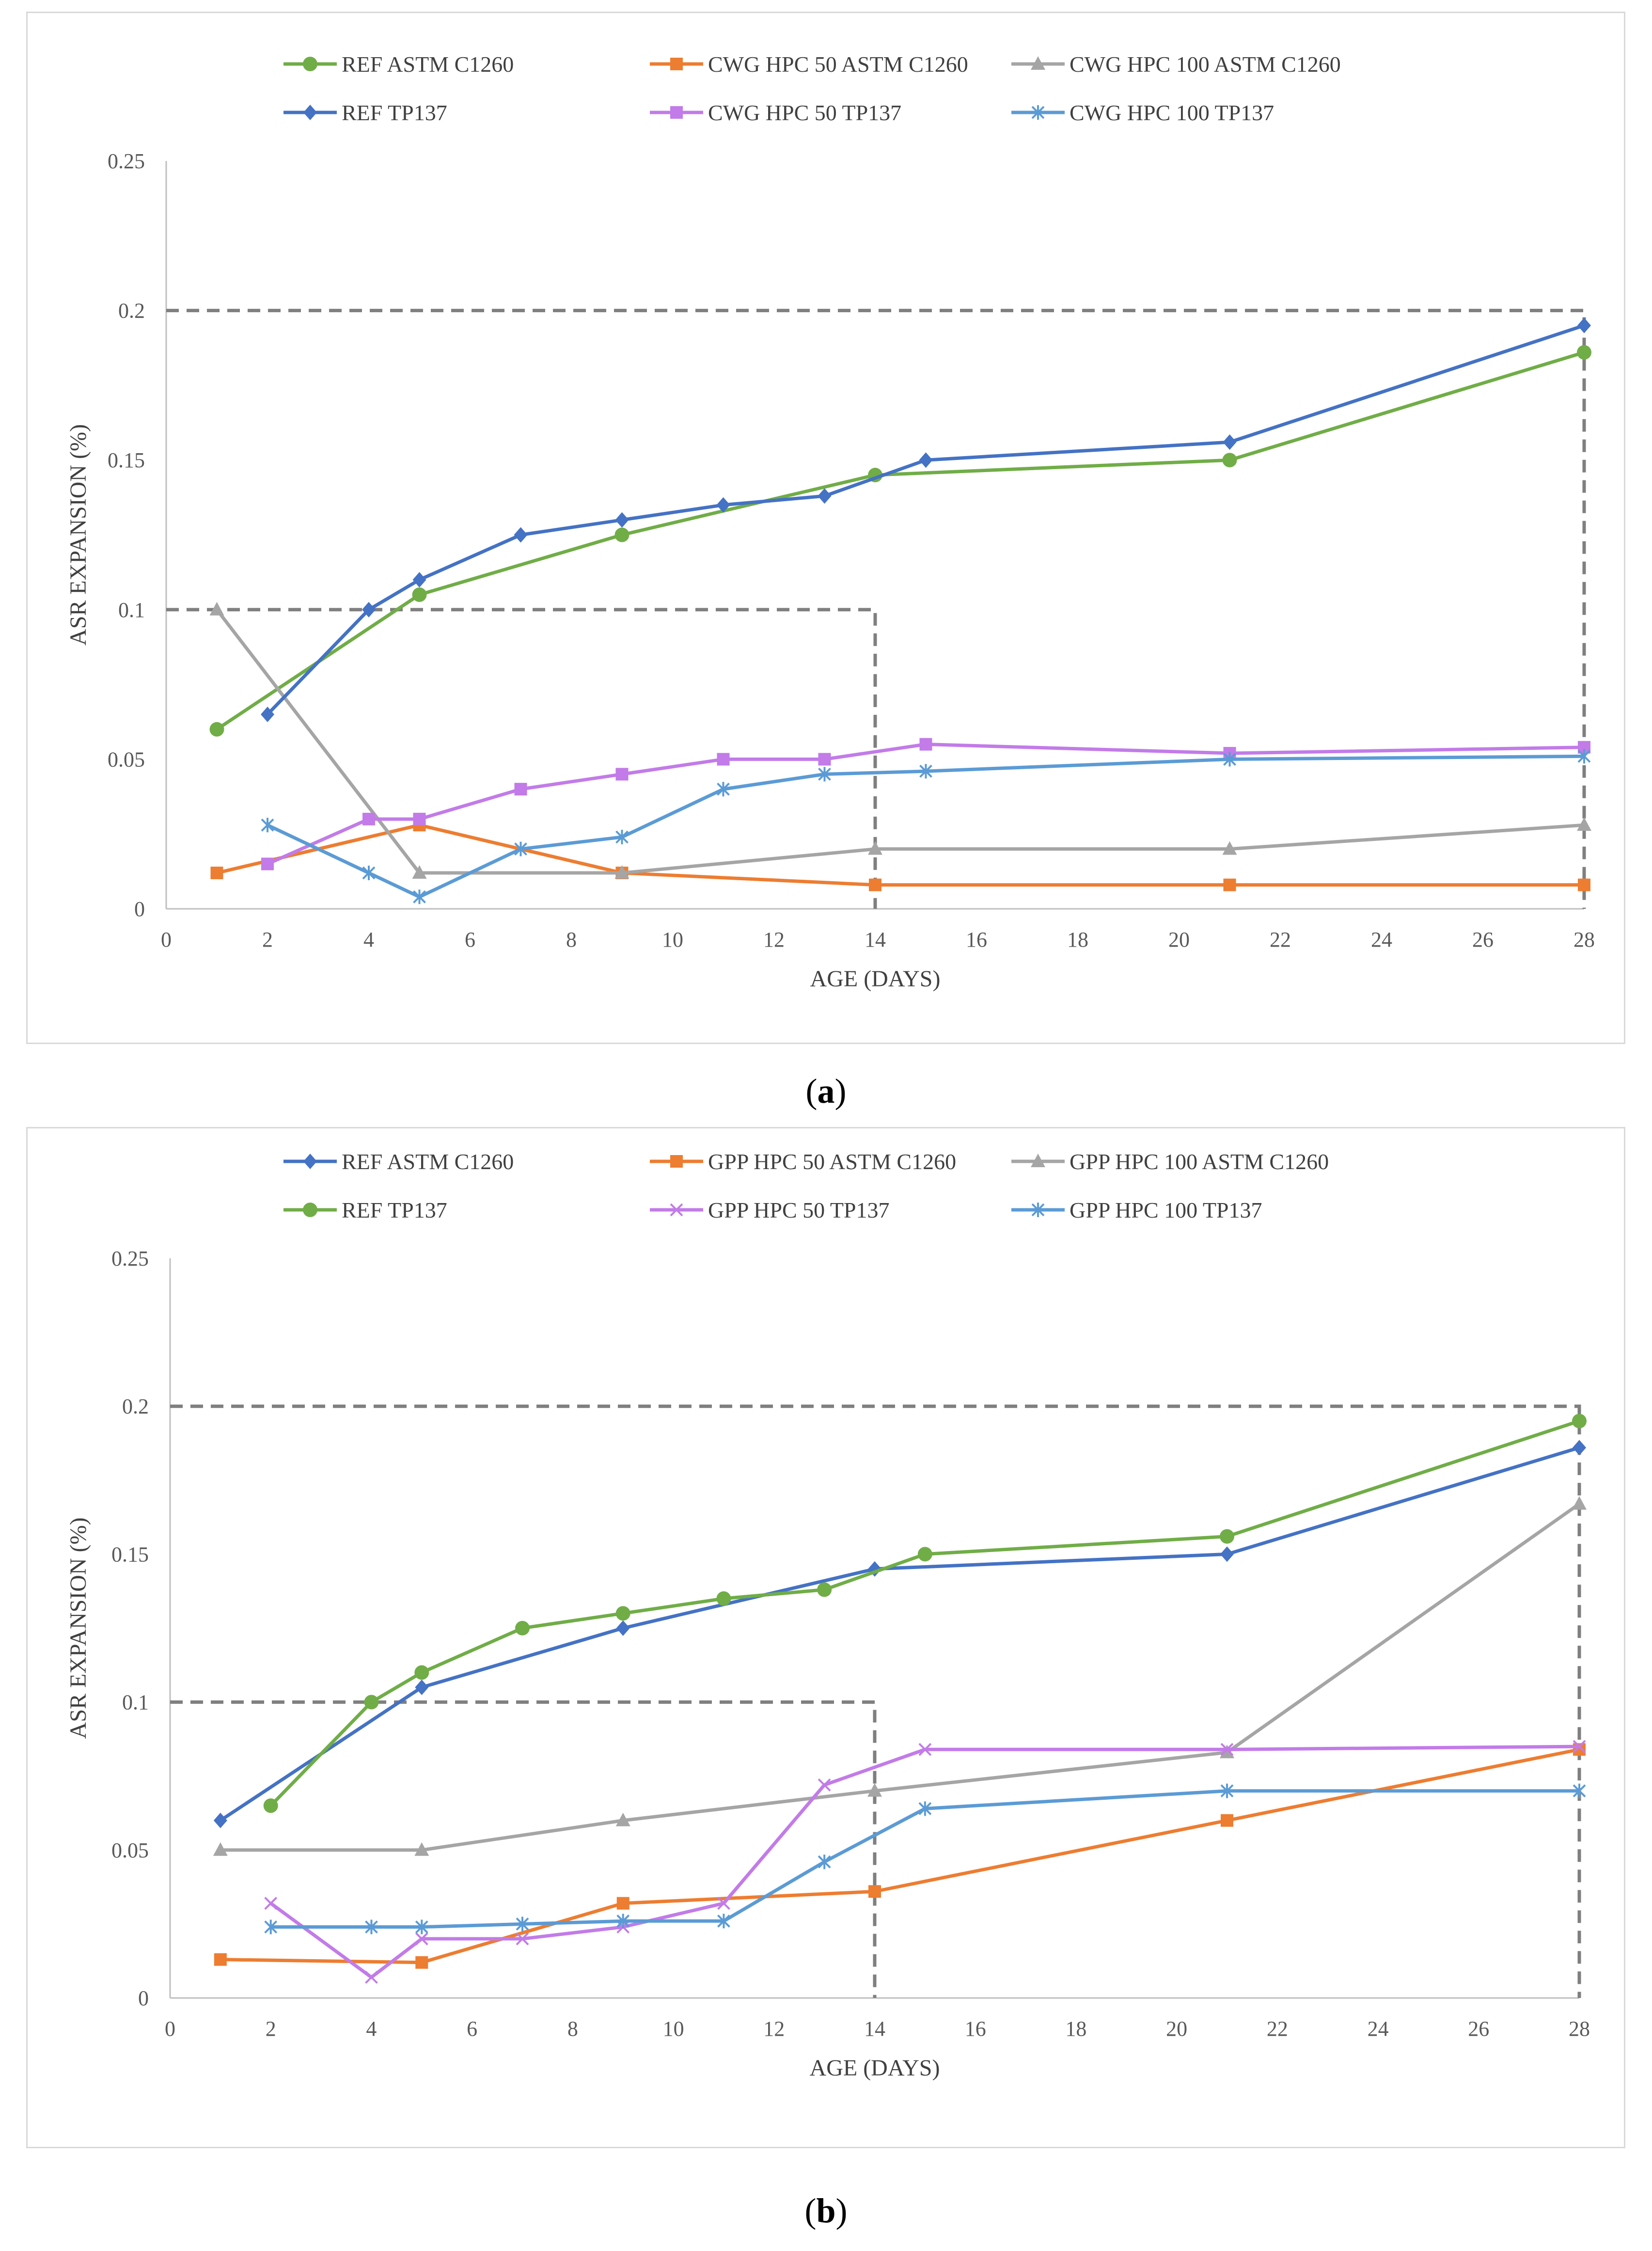 The width and height of the screenshot is (1652, 2251). What do you see at coordinates (132, 610) in the screenshot?
I see `y-tick-label: 0.1` at bounding box center [132, 610].